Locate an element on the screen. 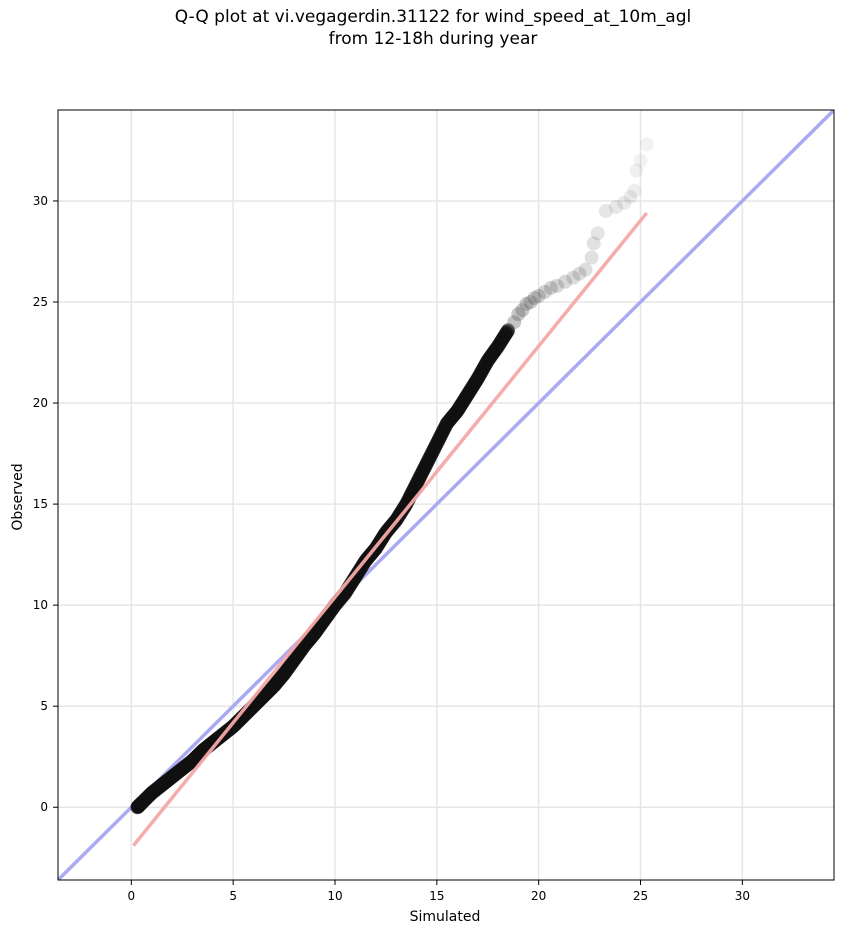  sparse-points is located at coordinates (580, 233).